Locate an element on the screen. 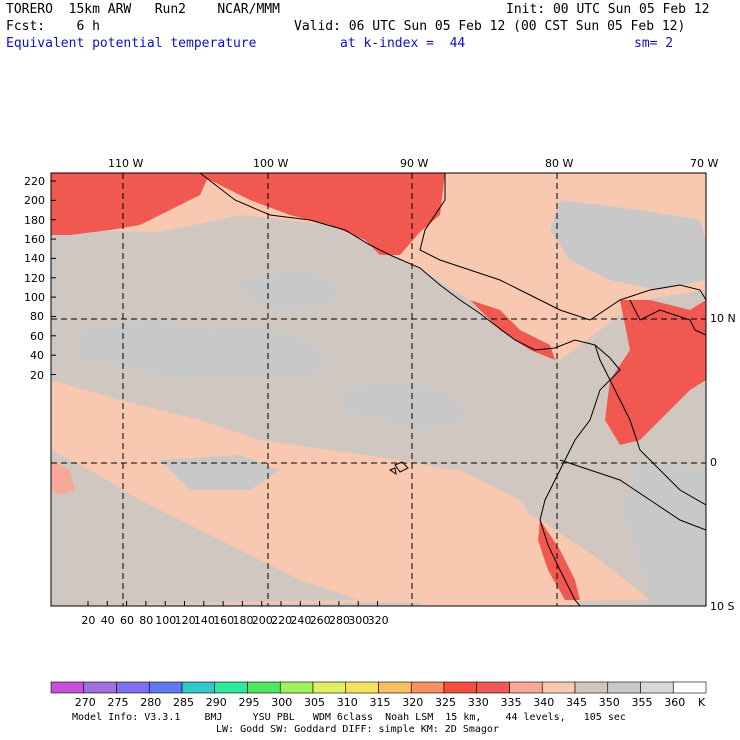  x-tick-label: 320 is located at coordinates (378, 620).